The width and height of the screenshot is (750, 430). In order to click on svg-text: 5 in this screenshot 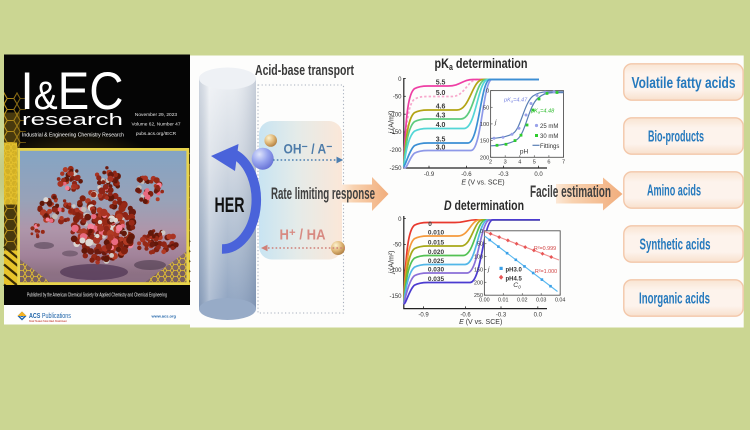, I will do `click(534, 163)`.